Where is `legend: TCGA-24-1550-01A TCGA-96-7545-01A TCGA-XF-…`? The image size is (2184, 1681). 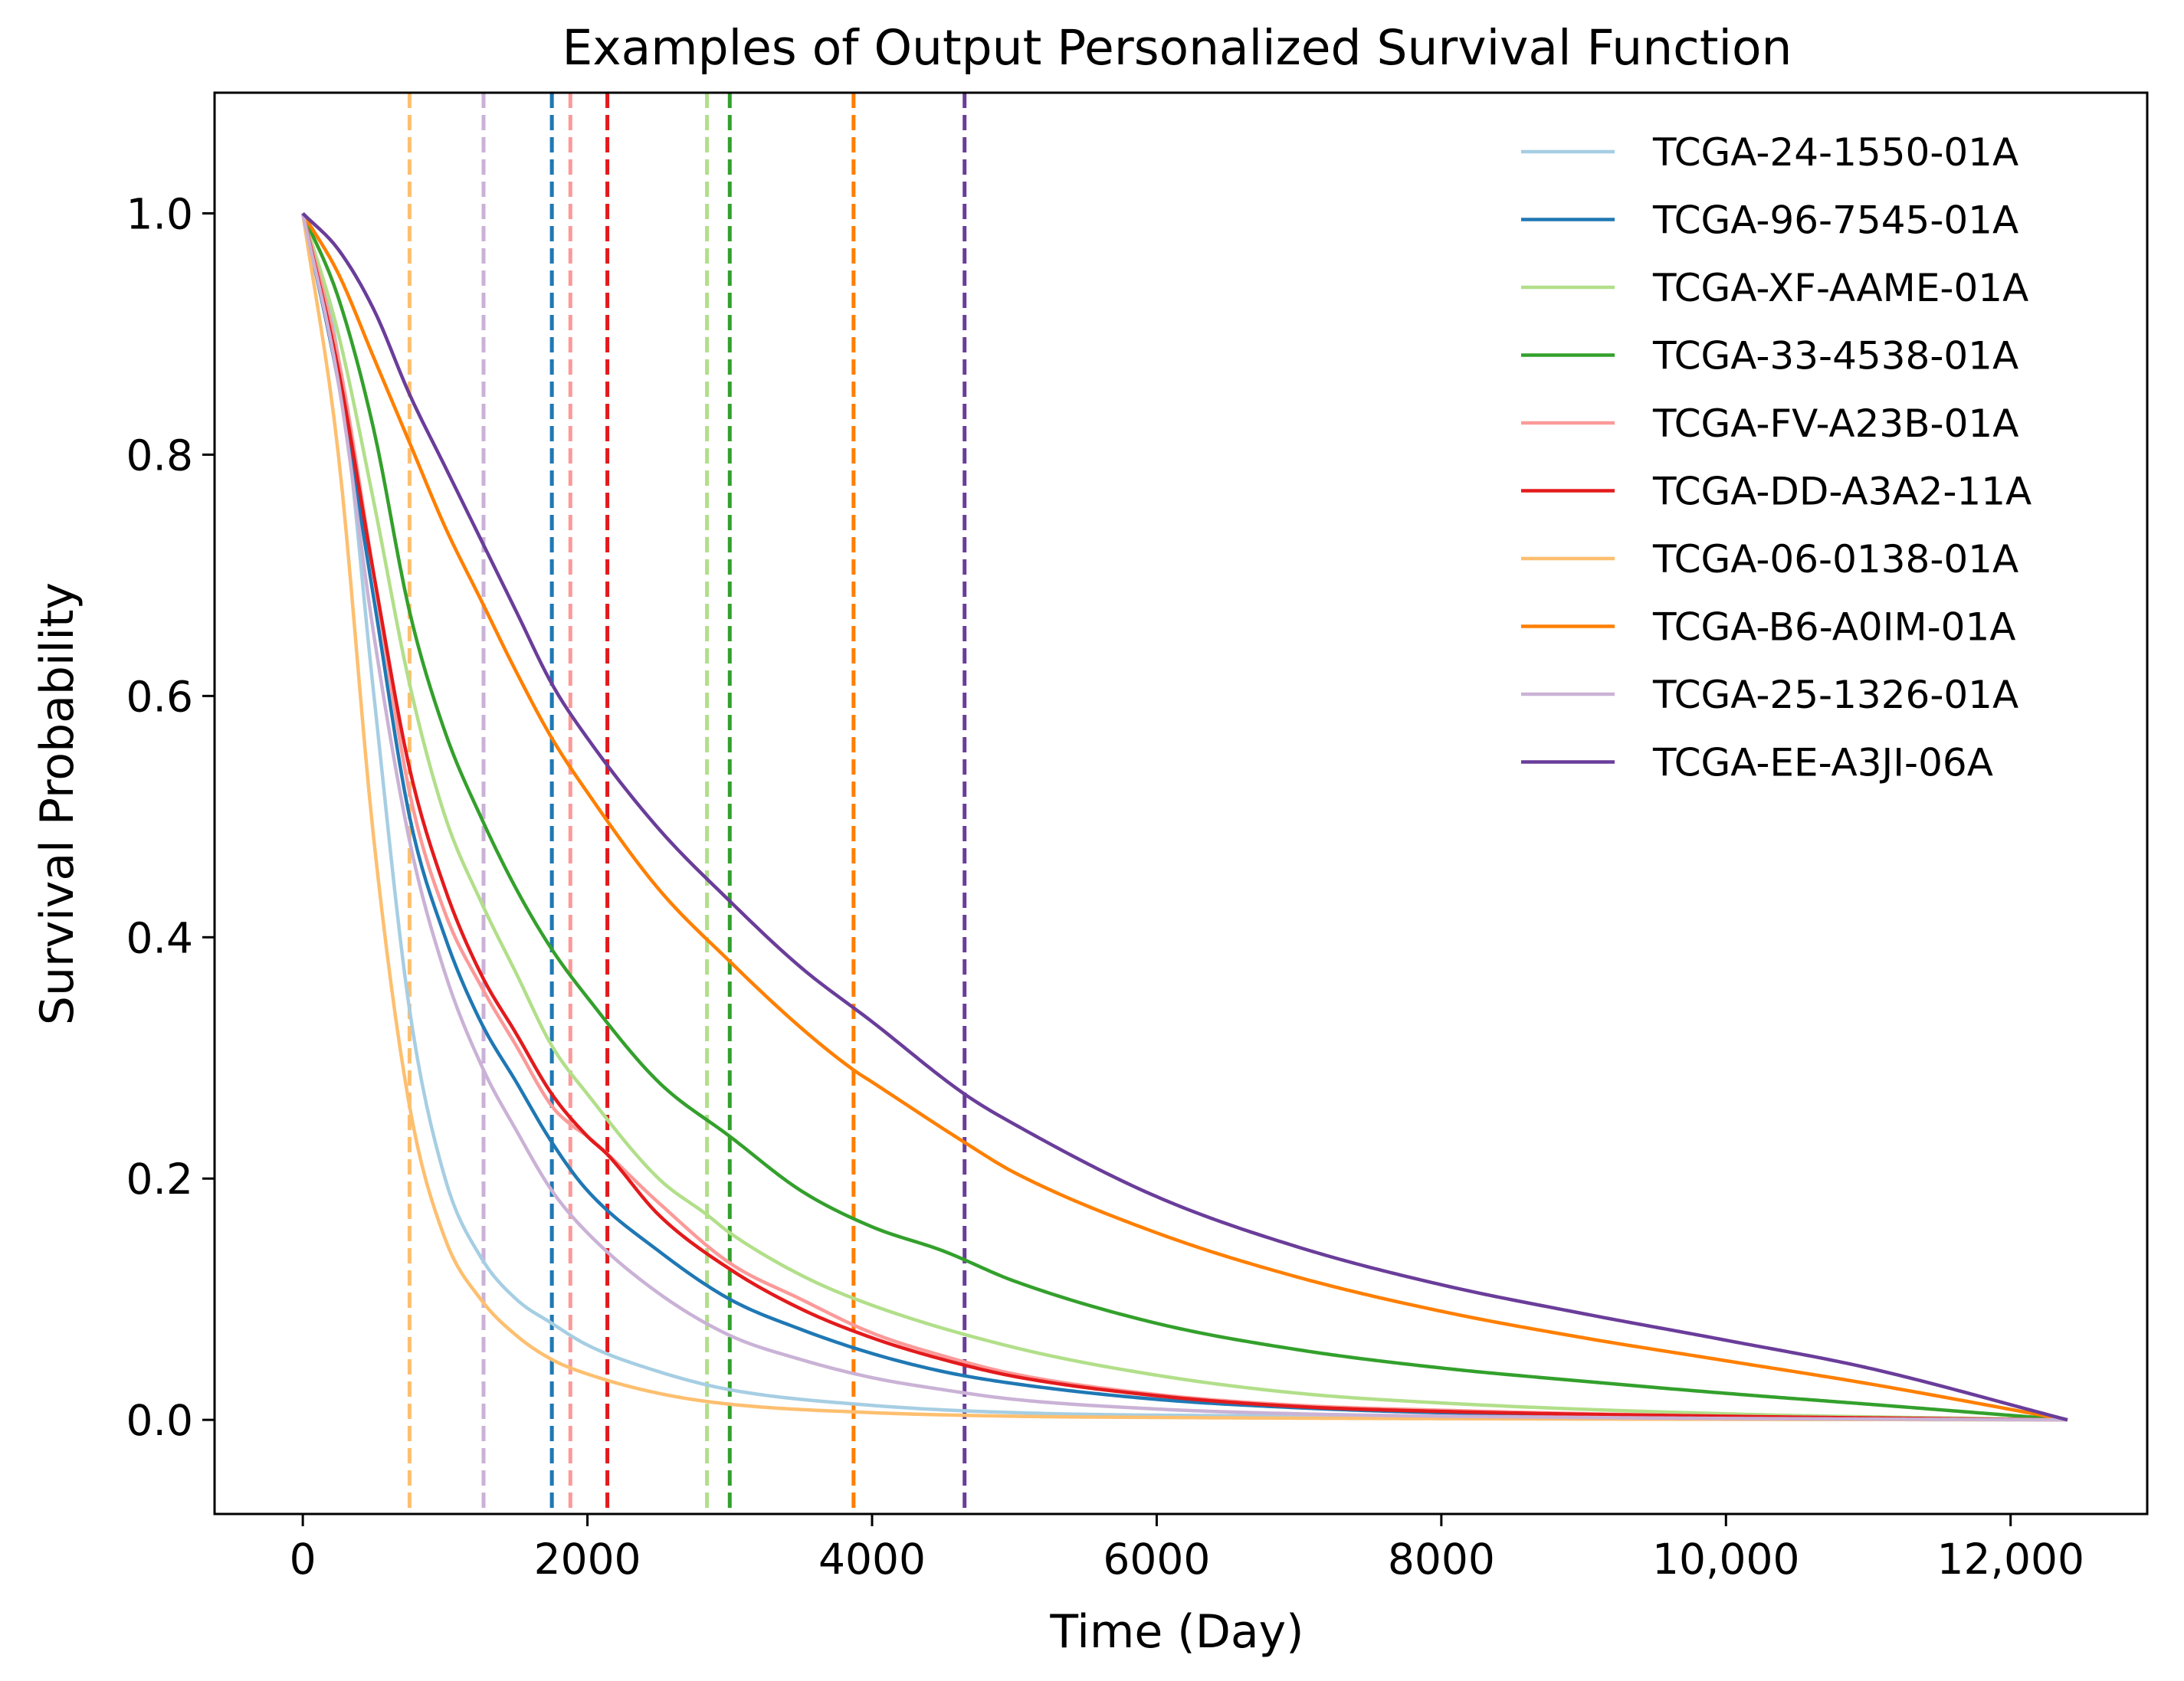
legend: TCGA-24-1550-01A TCGA-96-7545-01A TCGA-XF-… is located at coordinates (1776, 457).